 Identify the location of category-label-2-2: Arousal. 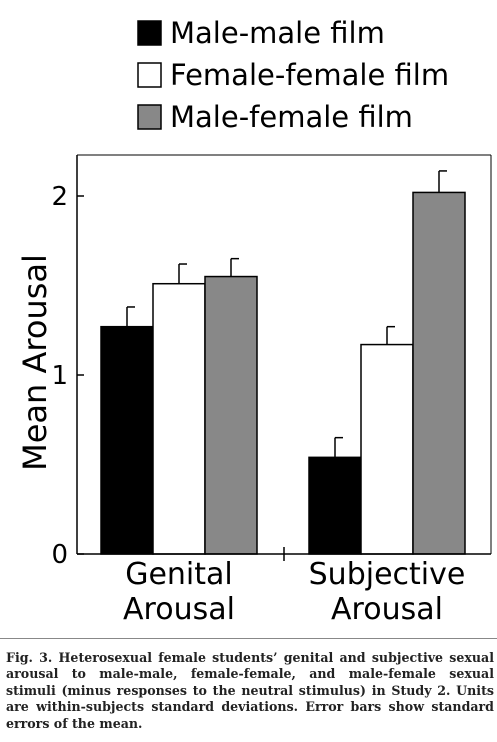
(387, 609).